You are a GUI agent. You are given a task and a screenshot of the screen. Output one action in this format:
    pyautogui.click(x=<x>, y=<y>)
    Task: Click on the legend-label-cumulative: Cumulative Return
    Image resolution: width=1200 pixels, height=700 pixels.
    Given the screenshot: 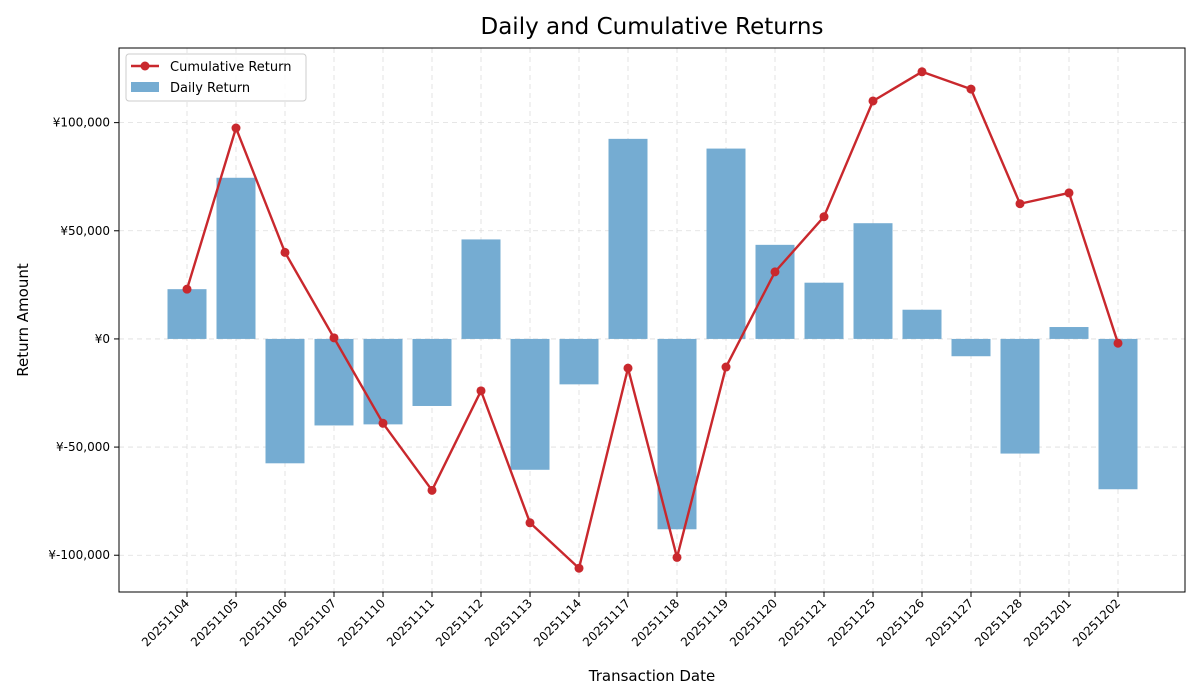 What is the action you would take?
    pyautogui.click(x=230, y=67)
    